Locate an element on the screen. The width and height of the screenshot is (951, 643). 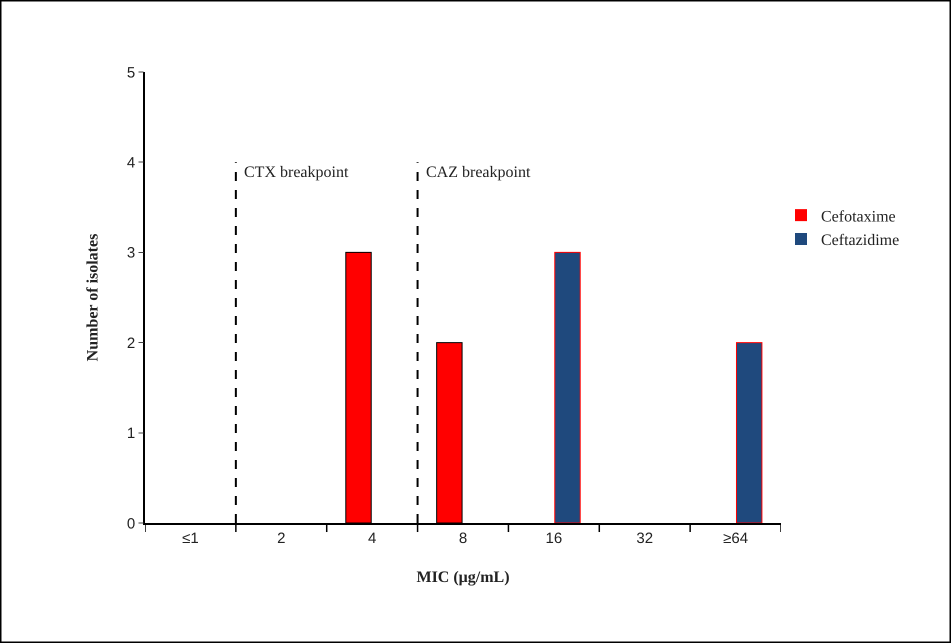
x-tick-label: ≥64 is located at coordinates (735, 538).